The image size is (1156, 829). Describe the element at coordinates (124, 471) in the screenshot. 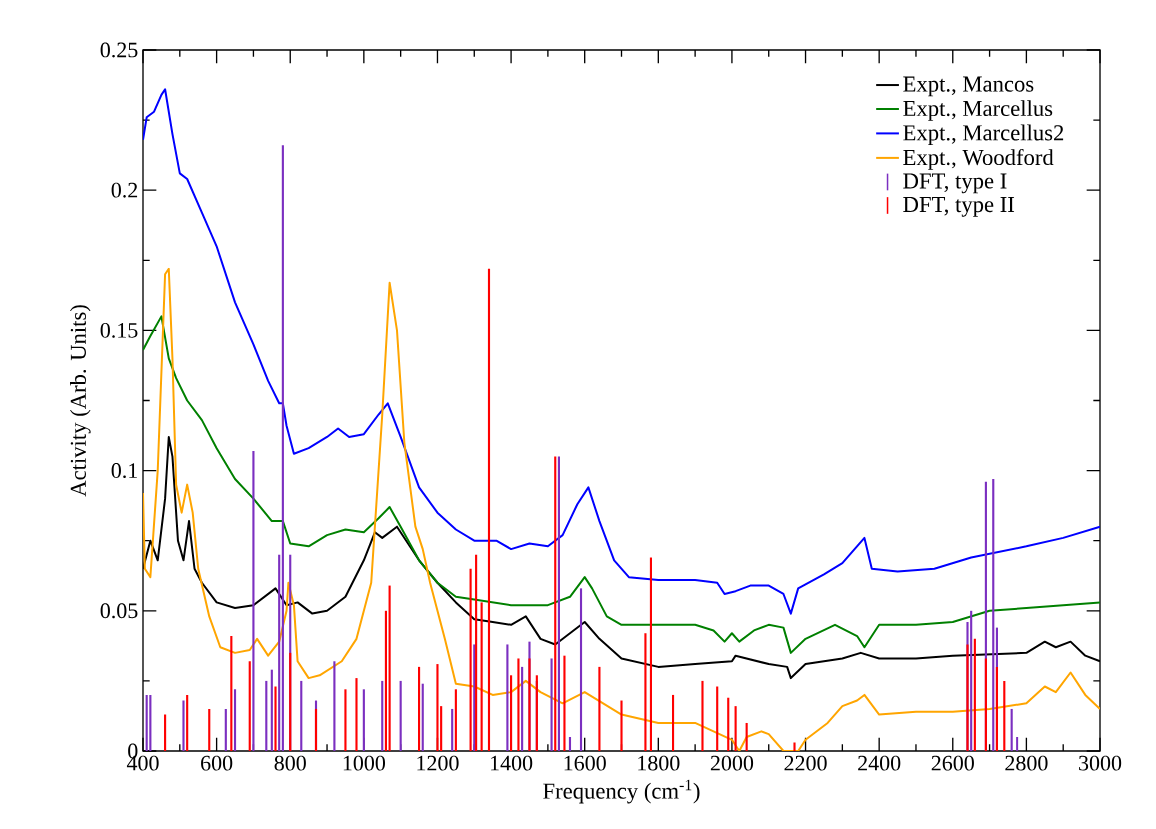

I see `y-tick-label: 0.1` at that location.